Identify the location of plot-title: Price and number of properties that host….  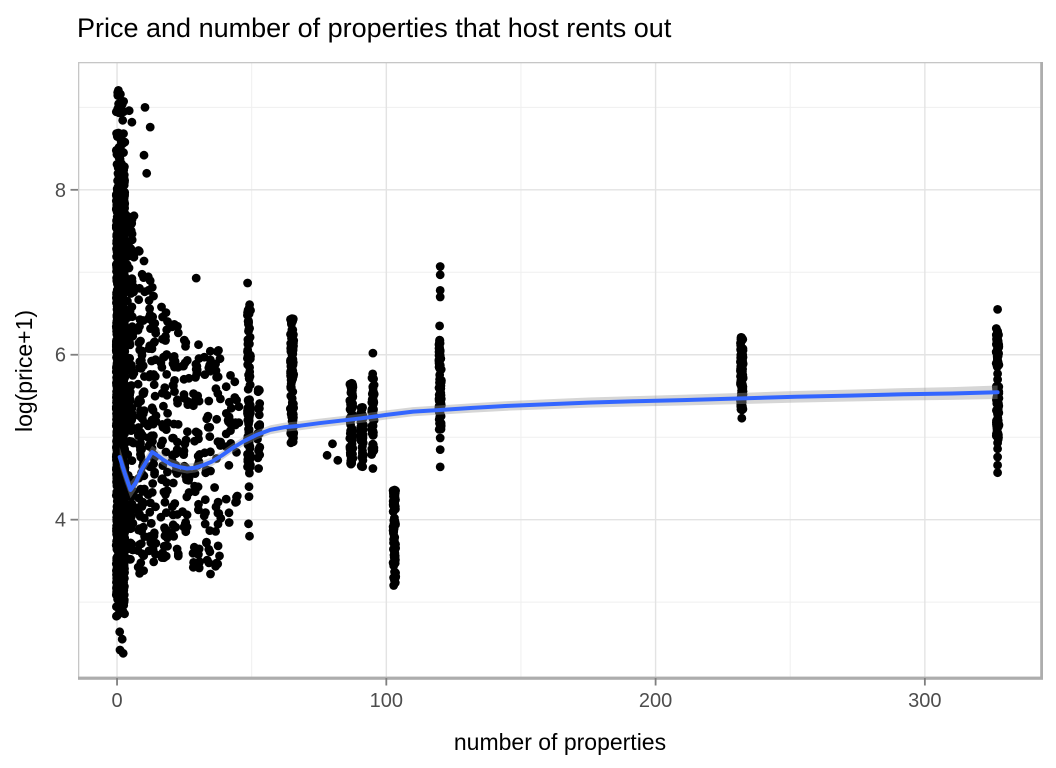
(374, 28).